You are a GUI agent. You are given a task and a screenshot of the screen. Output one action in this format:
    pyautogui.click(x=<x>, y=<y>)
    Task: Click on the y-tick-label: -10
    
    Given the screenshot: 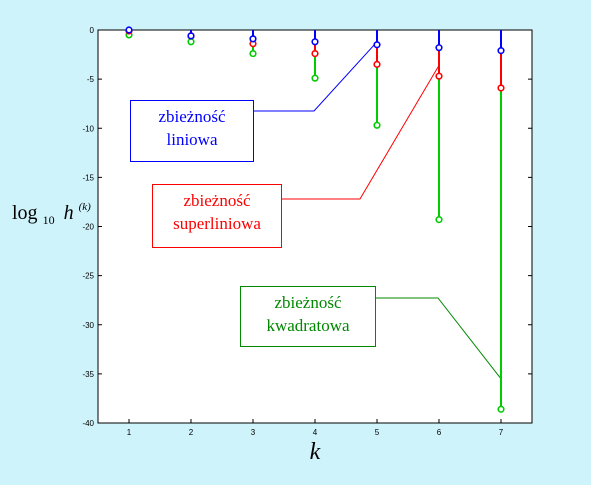 What is the action you would take?
    pyautogui.click(x=88, y=128)
    